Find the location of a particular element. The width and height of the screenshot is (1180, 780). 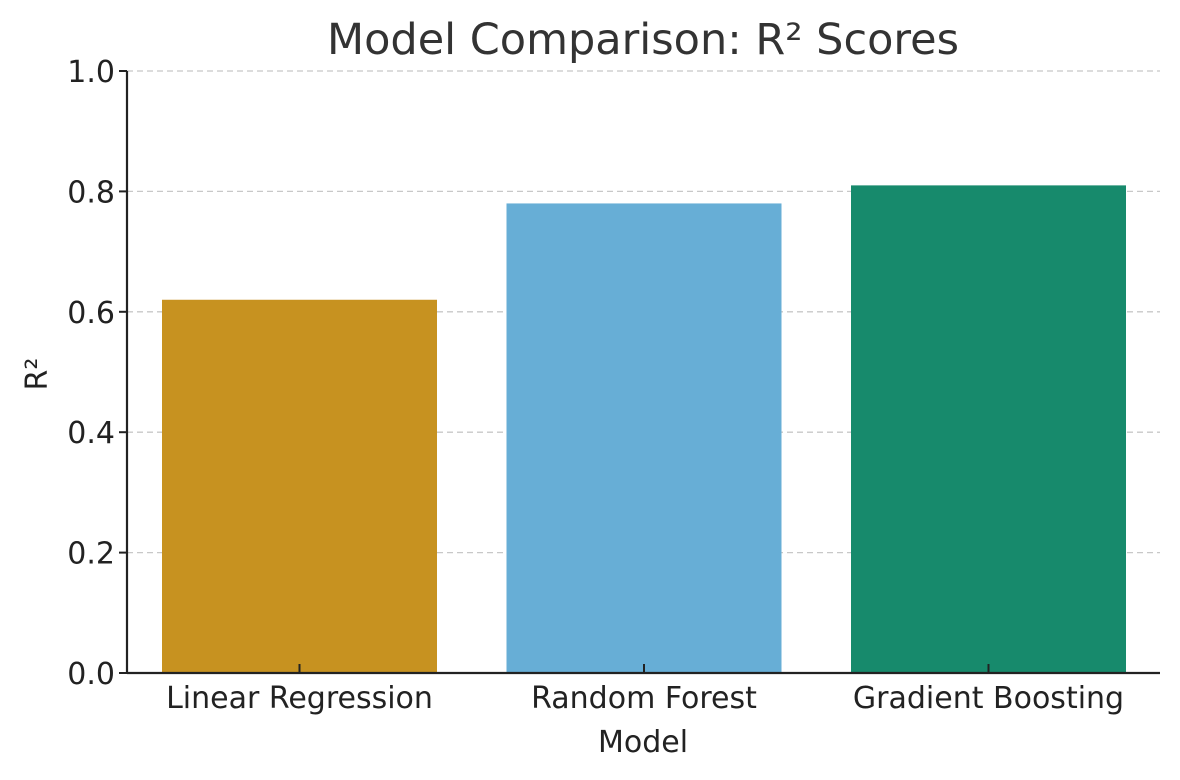

y-tick-label: 0.0 is located at coordinates (91, 674).